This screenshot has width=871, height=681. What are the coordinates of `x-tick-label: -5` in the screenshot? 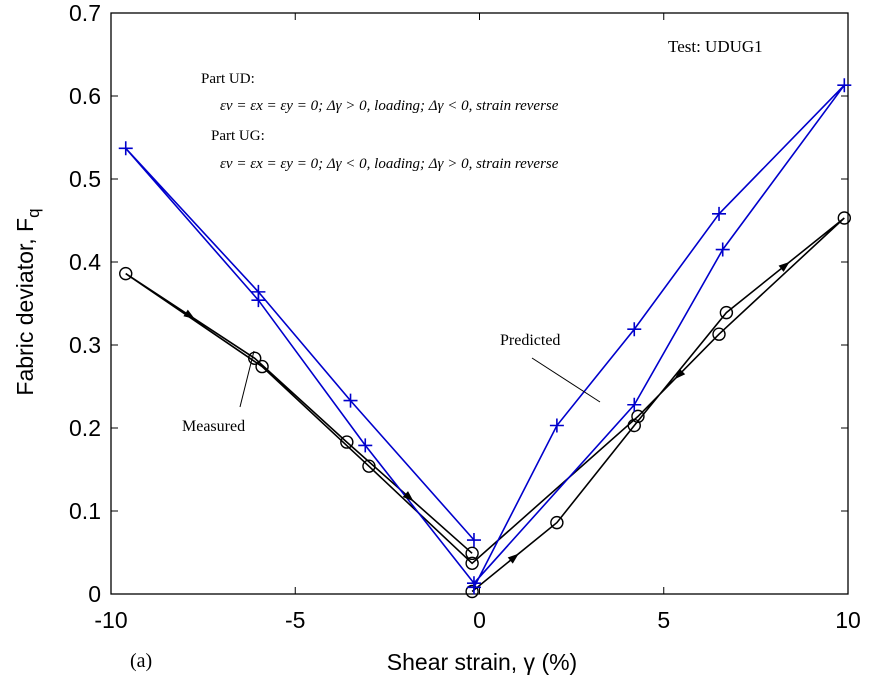 It's located at (295, 620).